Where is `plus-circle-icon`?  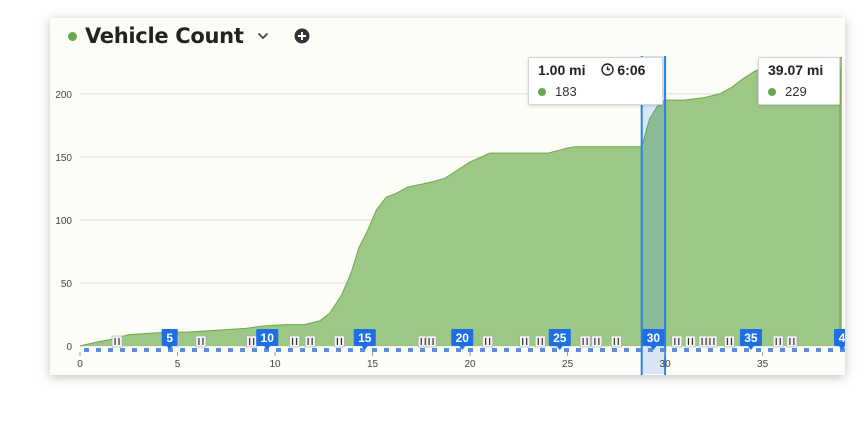
plus-circle-icon is located at coordinates (302, 36).